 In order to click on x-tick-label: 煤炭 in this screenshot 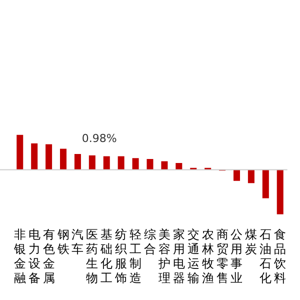, I will do `click(251, 242)`.